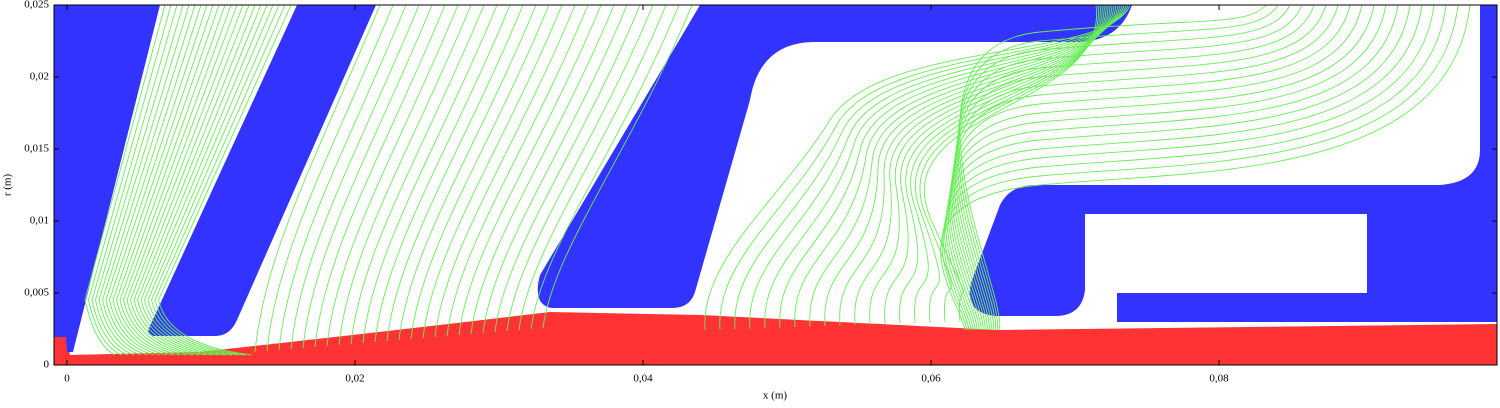 The width and height of the screenshot is (1500, 408). What do you see at coordinates (36, 293) in the screenshot?
I see `y-tick-label: 0,005` at bounding box center [36, 293].